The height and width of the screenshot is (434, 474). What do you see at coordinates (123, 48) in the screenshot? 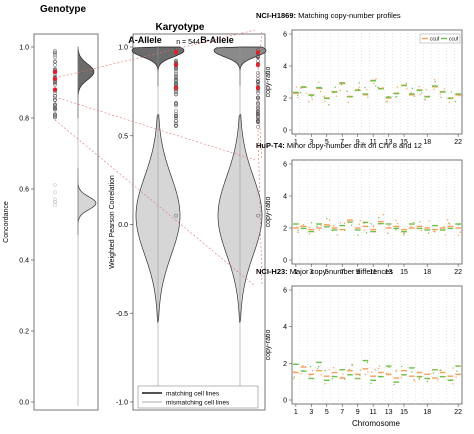
I see `karyotype-y-tick-label: 1.0` at bounding box center [123, 48].